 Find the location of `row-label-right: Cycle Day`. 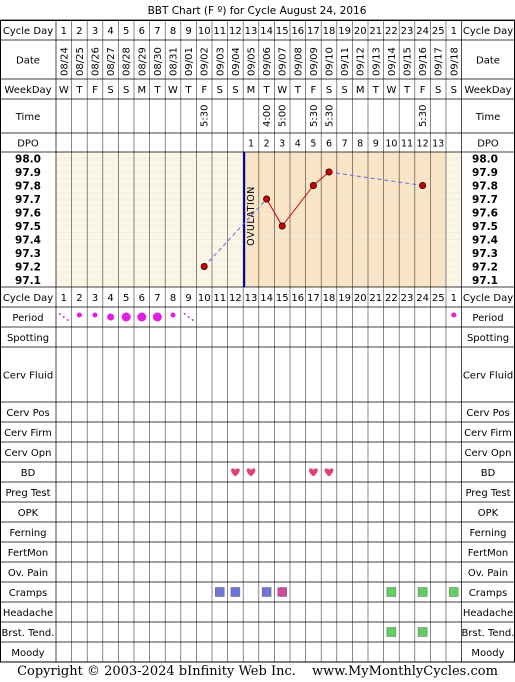

row-label-right: Cycle Day is located at coordinates (488, 298).